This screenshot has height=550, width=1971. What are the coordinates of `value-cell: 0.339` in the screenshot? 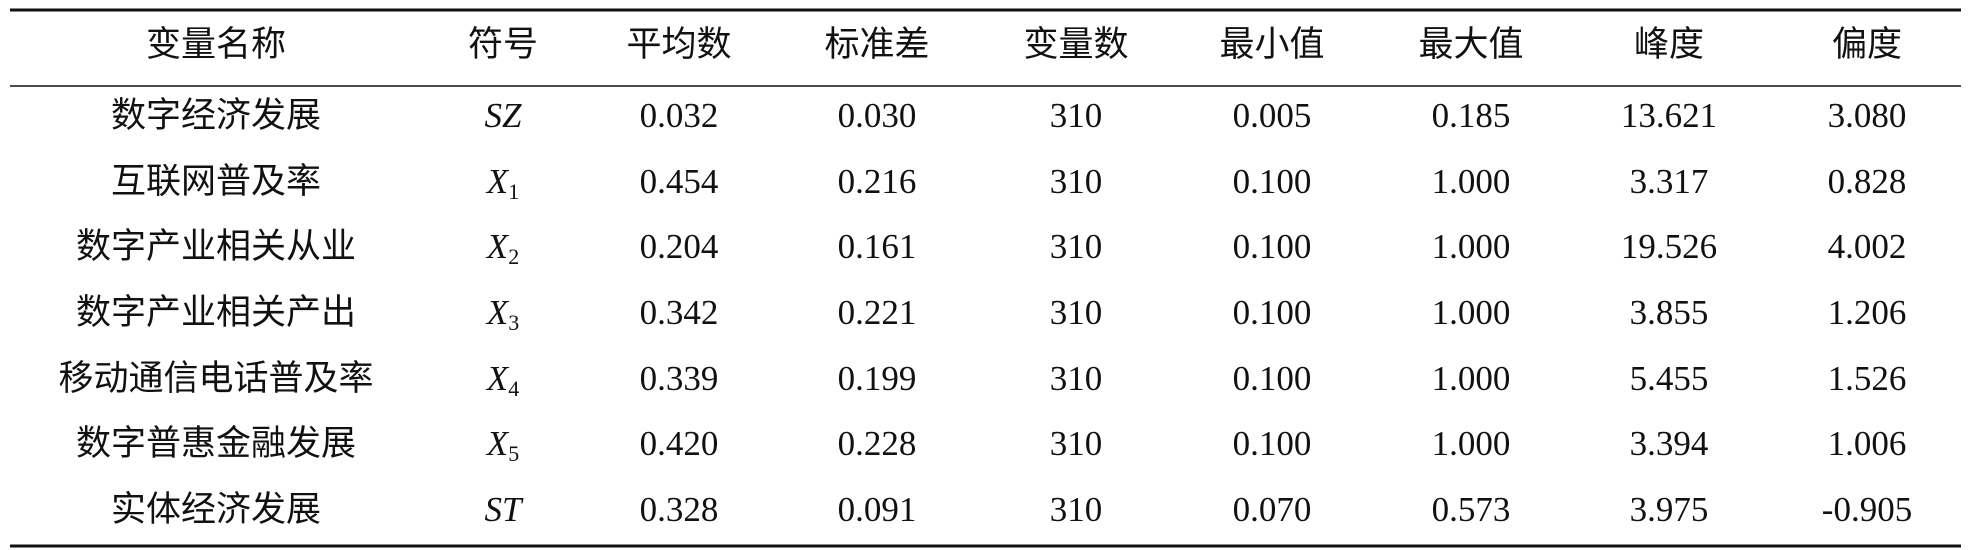 It's located at (679, 378).